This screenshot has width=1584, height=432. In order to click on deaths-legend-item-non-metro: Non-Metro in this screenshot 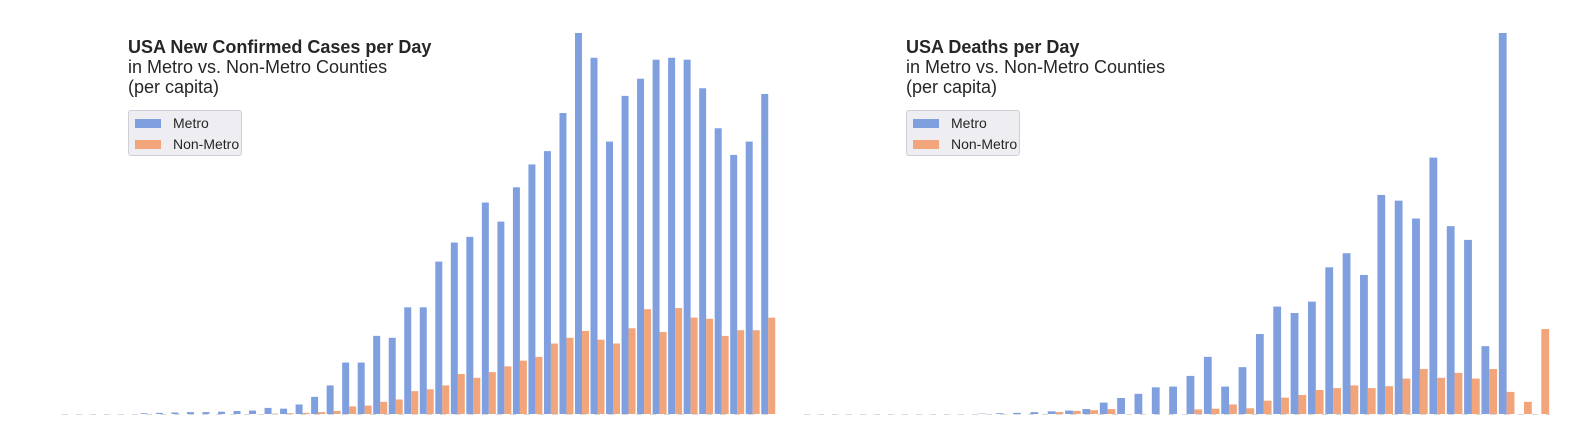, I will do `click(965, 144)`.